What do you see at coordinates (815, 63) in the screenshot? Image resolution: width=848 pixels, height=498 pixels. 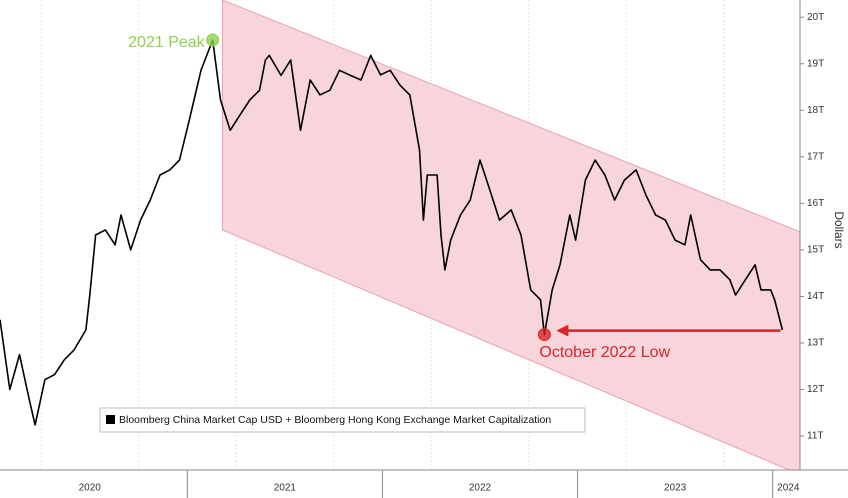 I see `y-tick-label: 19T` at bounding box center [815, 63].